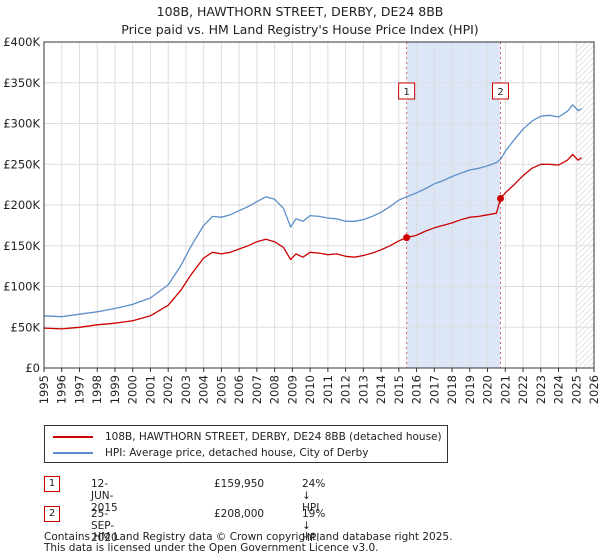 The image size is (600, 560). I want to click on y-tick-label: £50K, so click(26, 327).